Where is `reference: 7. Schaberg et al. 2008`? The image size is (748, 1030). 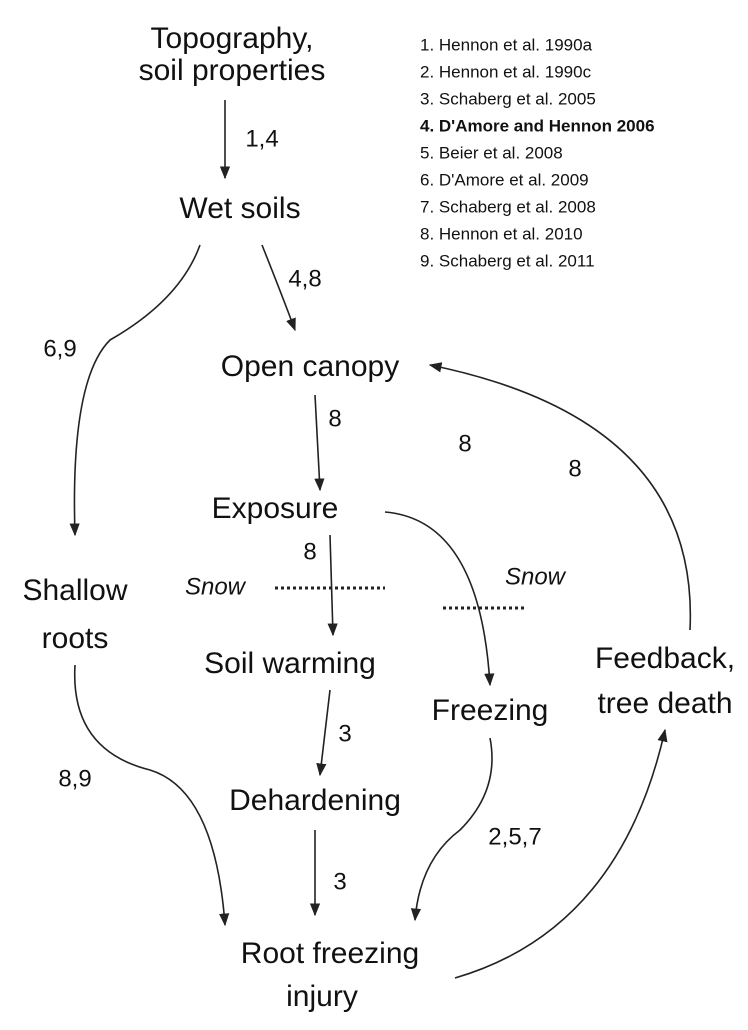 reference: 7. Schaberg et al. 2008 is located at coordinates (508, 206).